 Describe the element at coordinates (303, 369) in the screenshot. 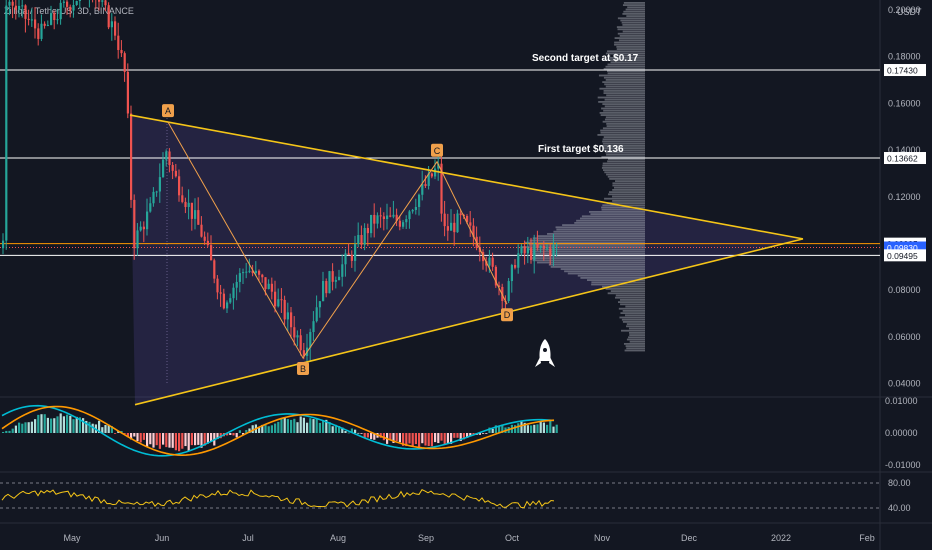

I see `pattern-point-label: B` at that location.